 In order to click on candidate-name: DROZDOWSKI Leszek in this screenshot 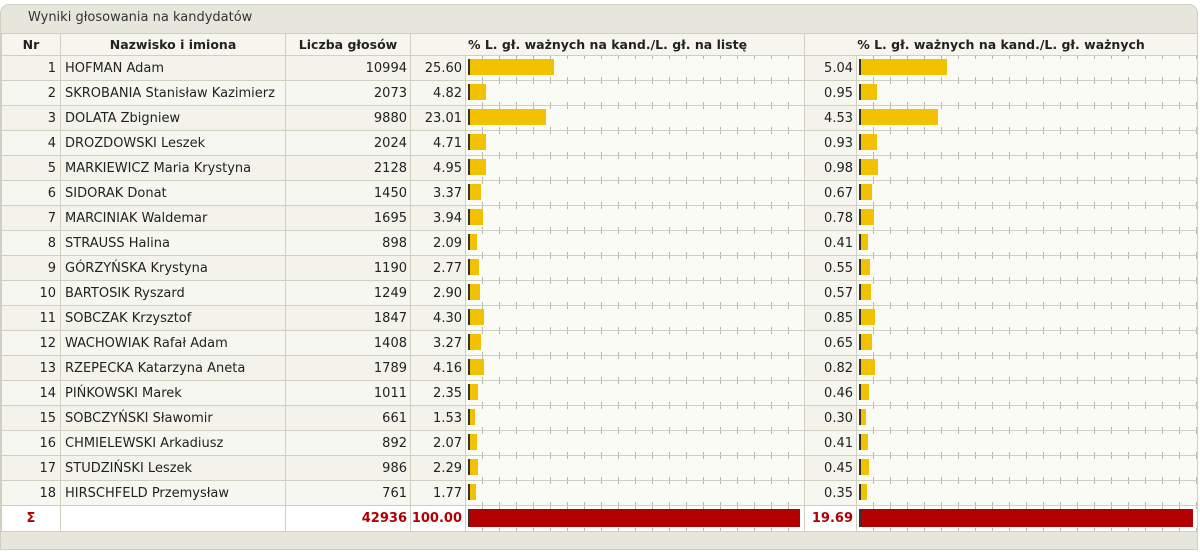, I will do `click(173, 143)`.